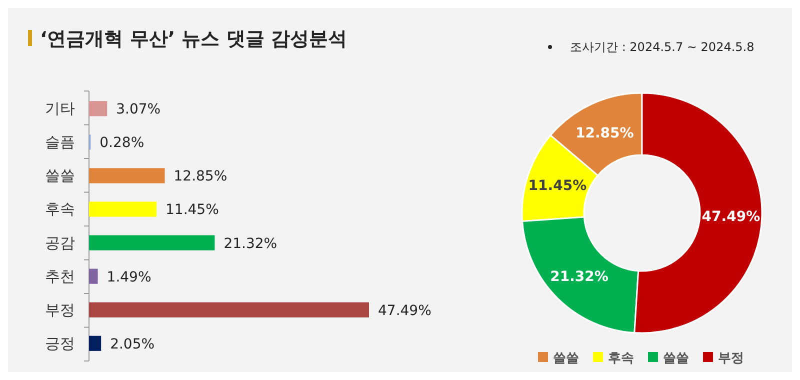 This screenshot has height=380, width=800. What do you see at coordinates (193, 39) in the screenshot?
I see `chart-title: ‘연금개혁 무산’ 뉴스 댓글 감성분석` at bounding box center [193, 39].